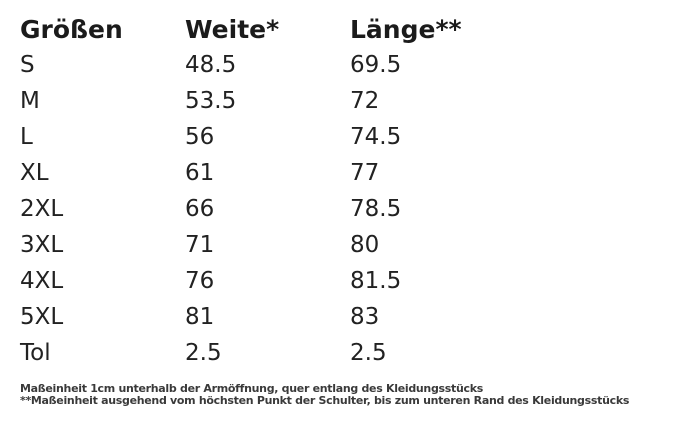 This screenshot has height=430, width=678. Describe the element at coordinates (340, 353) in the screenshot. I see `table-row: Tol 2.5 2.5` at that location.